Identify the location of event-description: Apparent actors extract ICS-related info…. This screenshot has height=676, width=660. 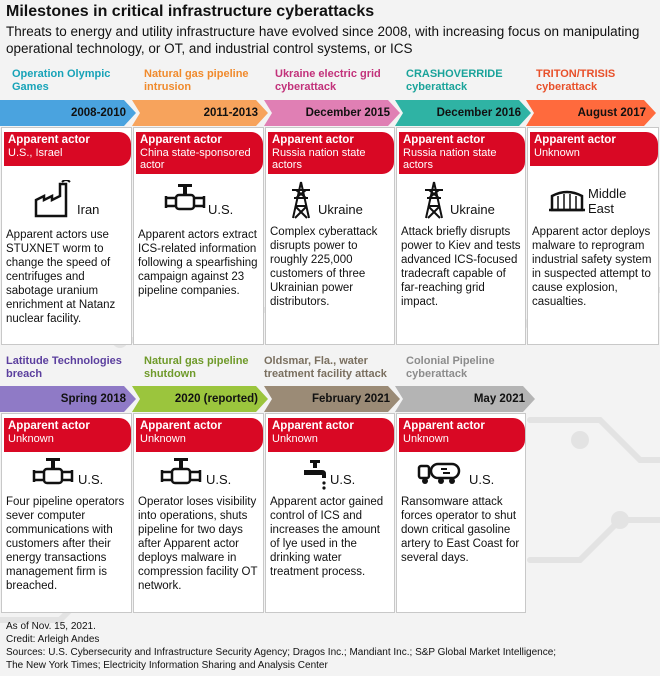
(198, 263).